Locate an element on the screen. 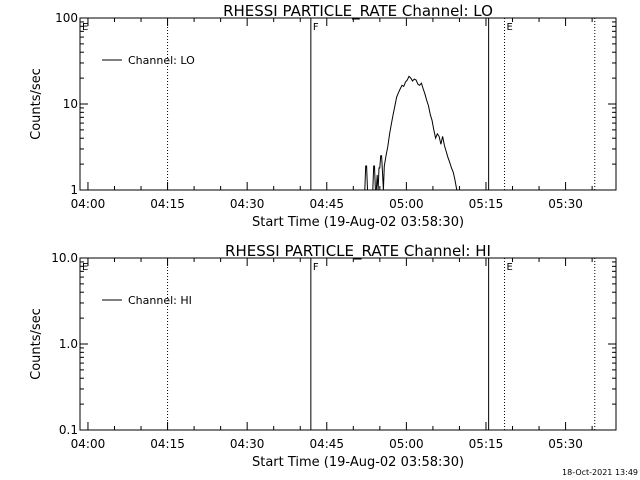 Image resolution: width=640 pixels, height=480 pixels. legend-entry: Channel: LO is located at coordinates (161, 60).